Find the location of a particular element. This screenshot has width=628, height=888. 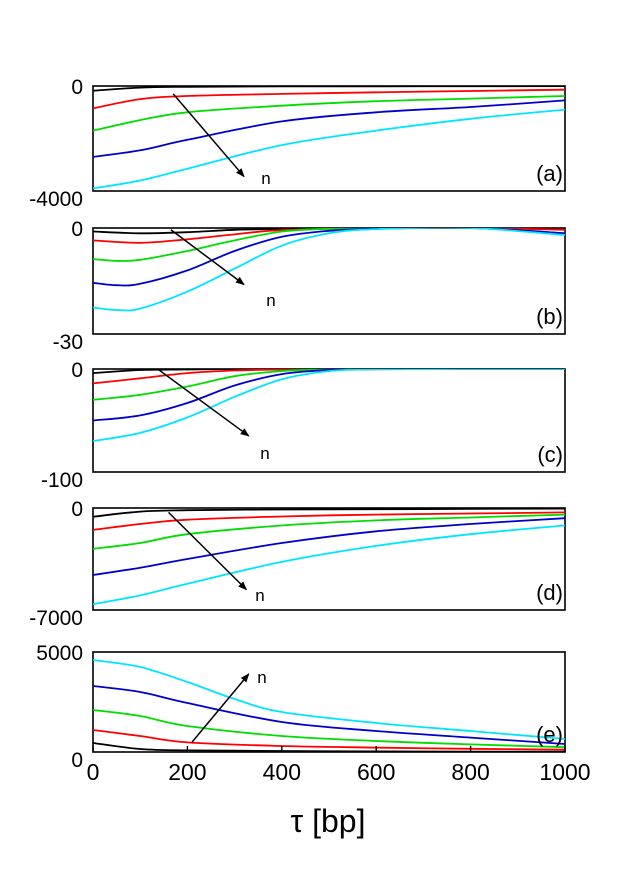

panel-a: 0 -4000 (a) n is located at coordinates (297, 143).